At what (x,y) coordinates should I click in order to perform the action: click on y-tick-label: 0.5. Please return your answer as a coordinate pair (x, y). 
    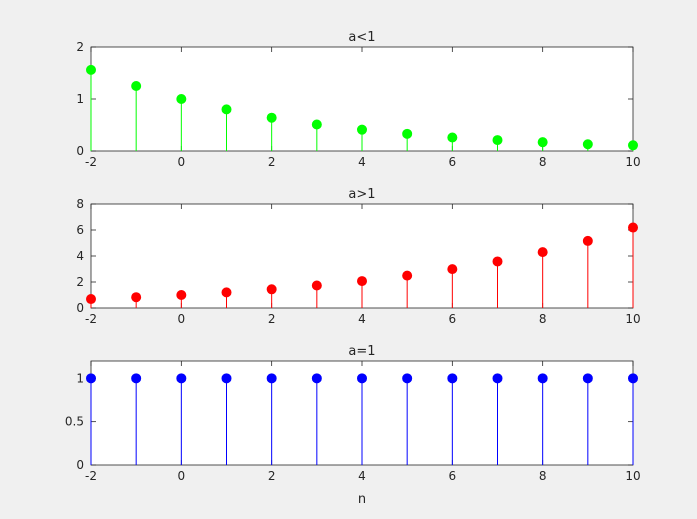
    Looking at the image, I should click on (74, 422).